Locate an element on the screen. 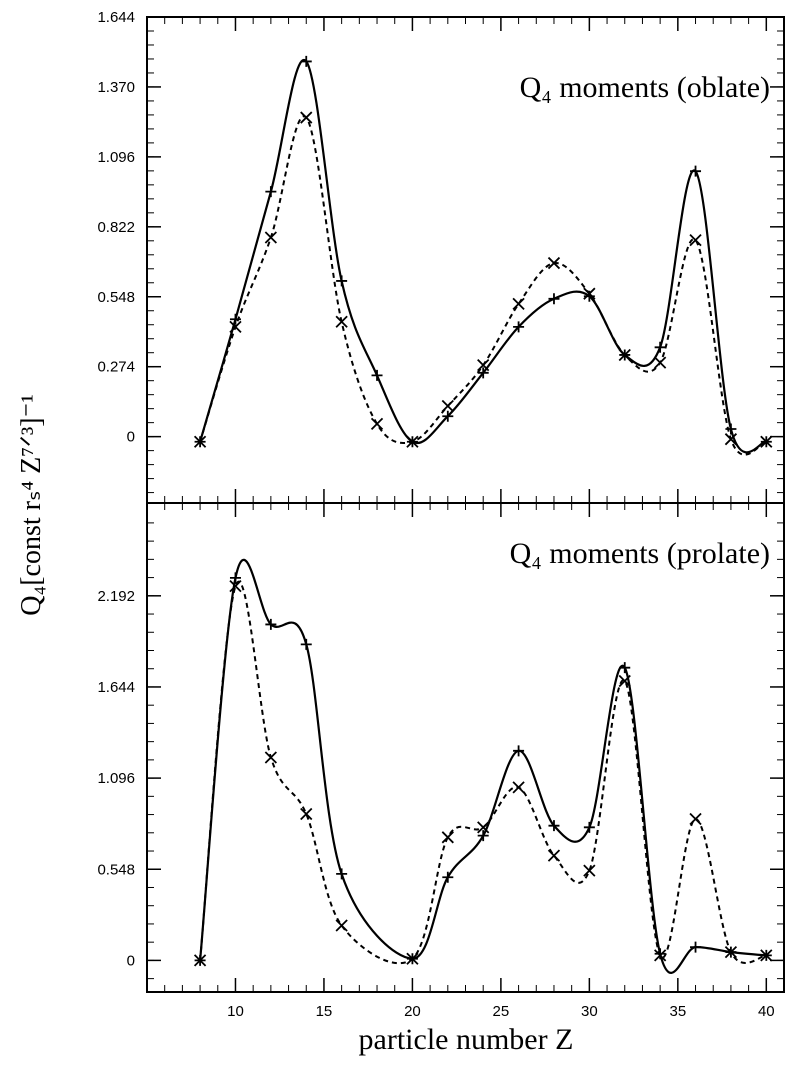 The height and width of the screenshot is (1068, 801). ytick-label: 2.192 is located at coordinates (116, 596).